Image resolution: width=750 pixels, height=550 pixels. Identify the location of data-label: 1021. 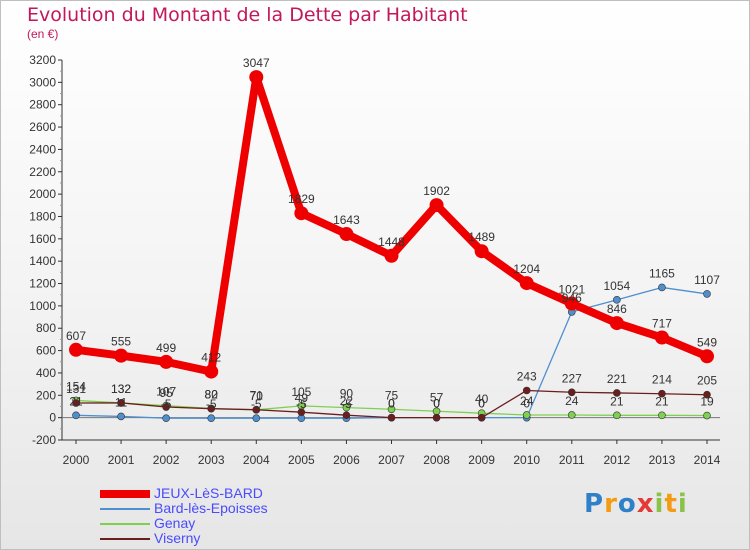
(571, 290).